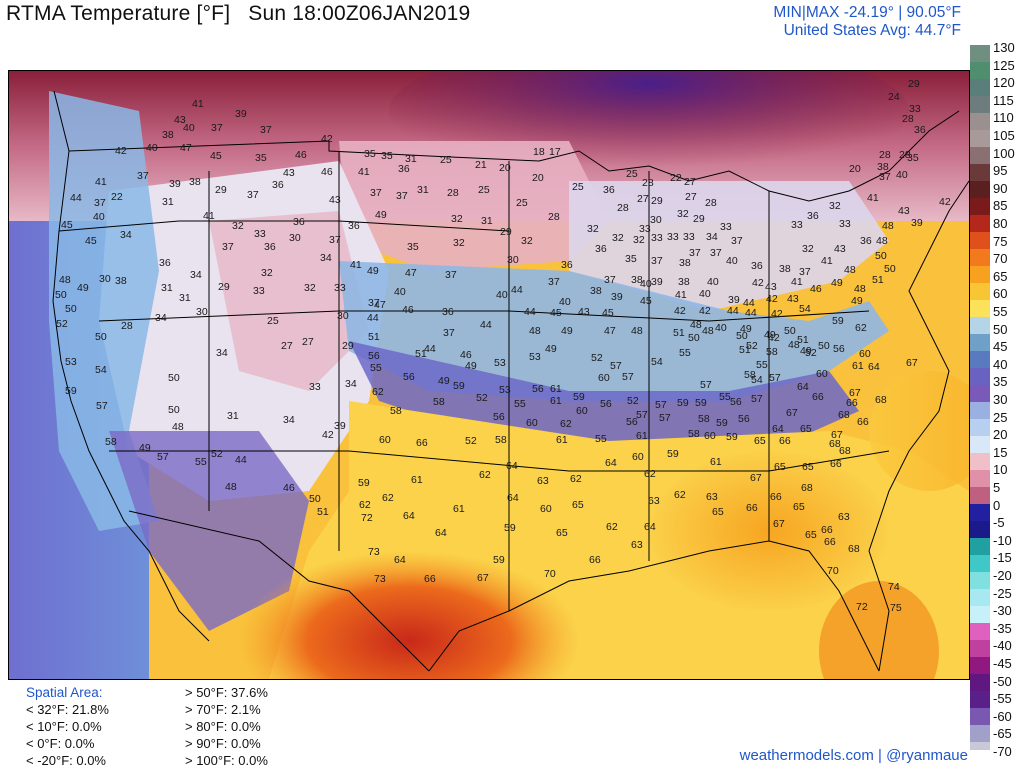  What do you see at coordinates (535, 357) in the screenshot?
I see `temperature-value-label: 53` at bounding box center [535, 357].